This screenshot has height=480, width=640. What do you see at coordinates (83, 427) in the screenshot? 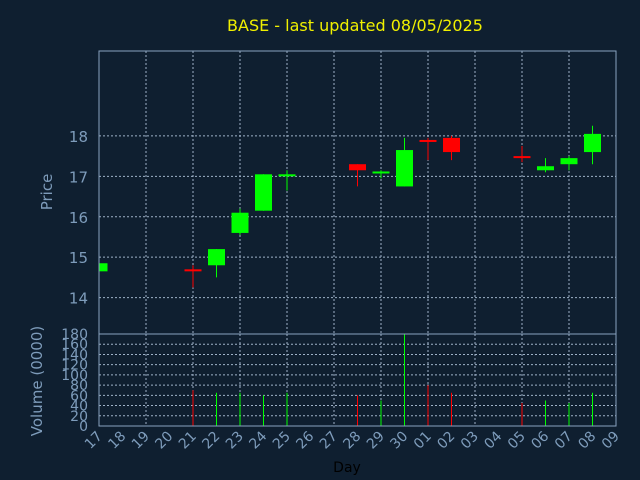
I see `volume-tick-label: 0` at bounding box center [83, 427].